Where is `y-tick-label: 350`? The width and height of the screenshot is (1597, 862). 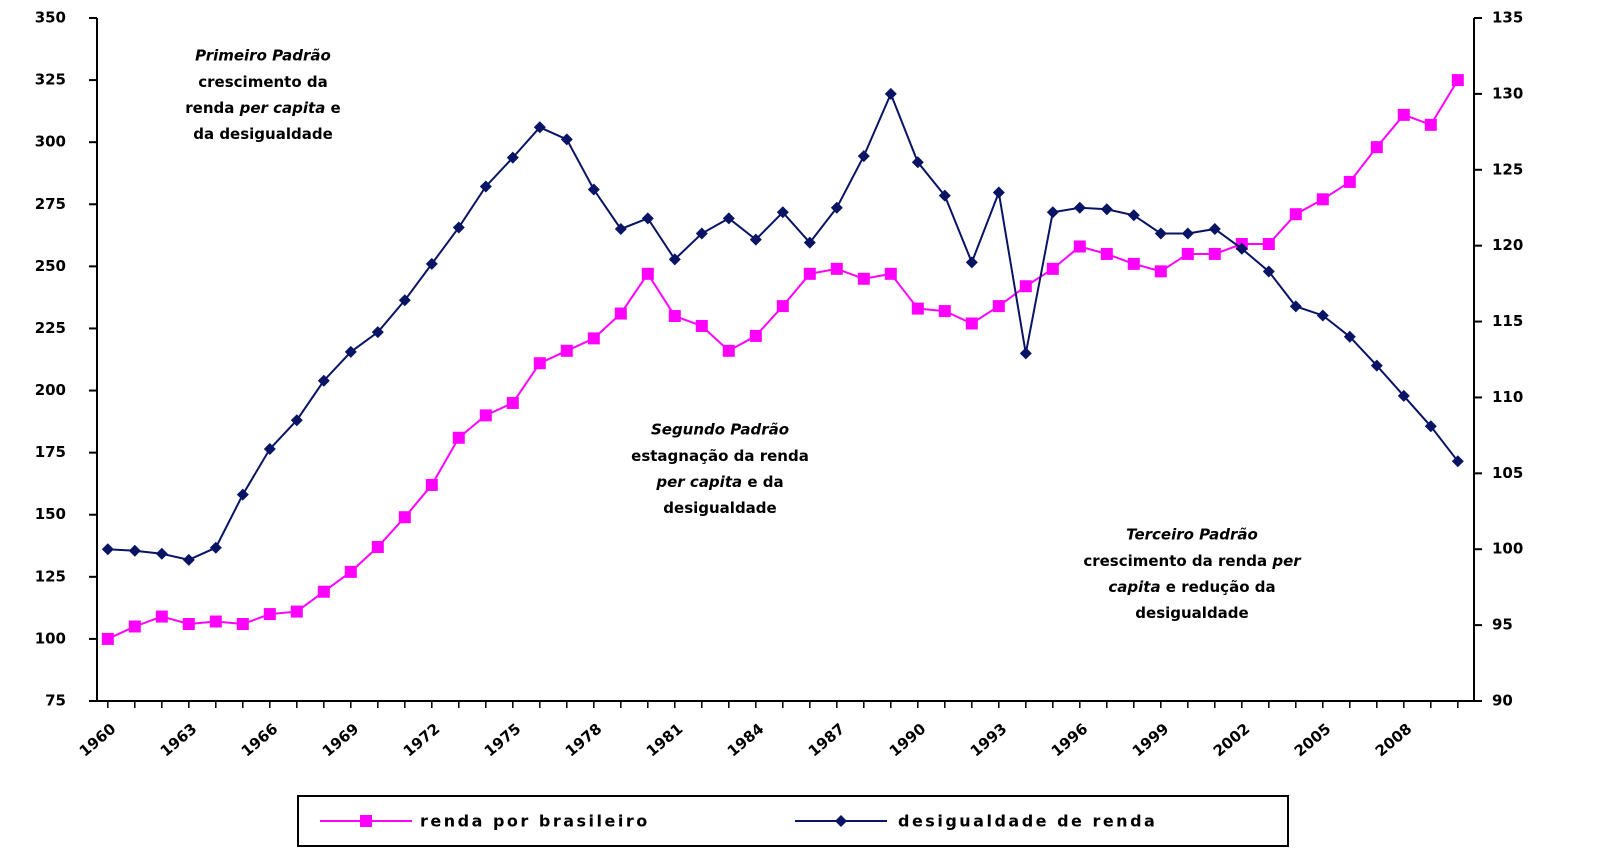
y-tick-label: 350 is located at coordinates (50, 18).